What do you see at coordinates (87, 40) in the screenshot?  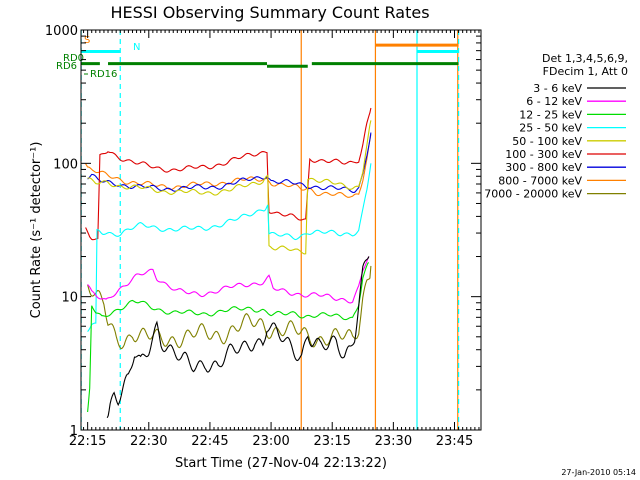 I see `state-label: S` at bounding box center [87, 40].